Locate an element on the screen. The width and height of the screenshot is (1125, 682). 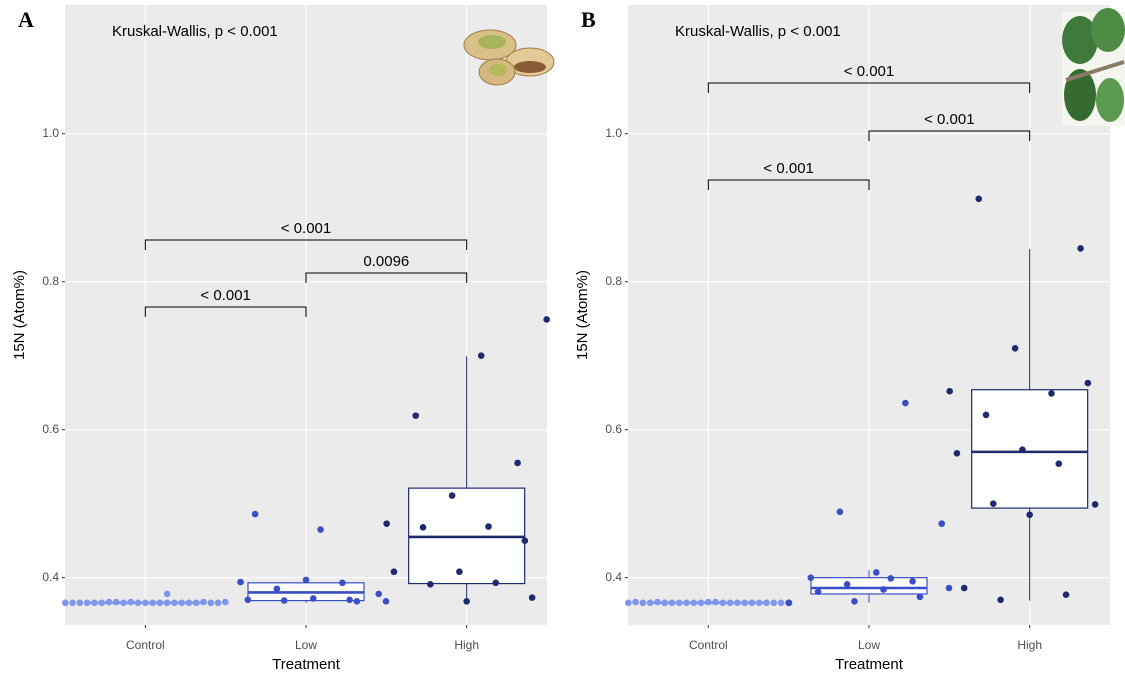
y-tick-label: 0.6 is located at coordinates (613, 429).